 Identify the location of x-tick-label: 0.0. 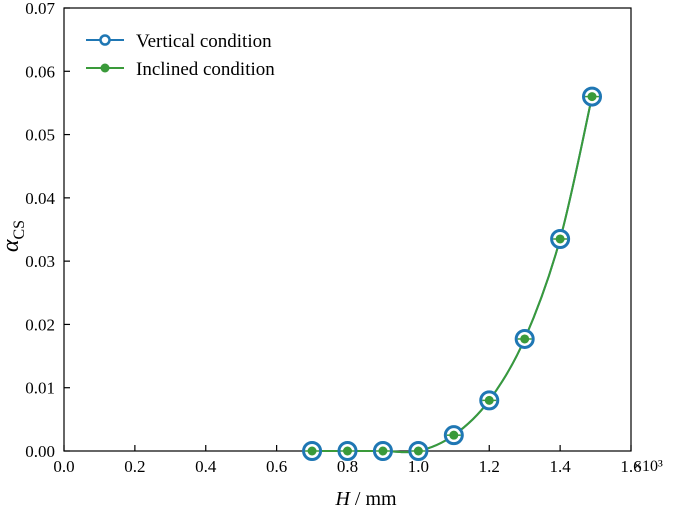
(63, 466).